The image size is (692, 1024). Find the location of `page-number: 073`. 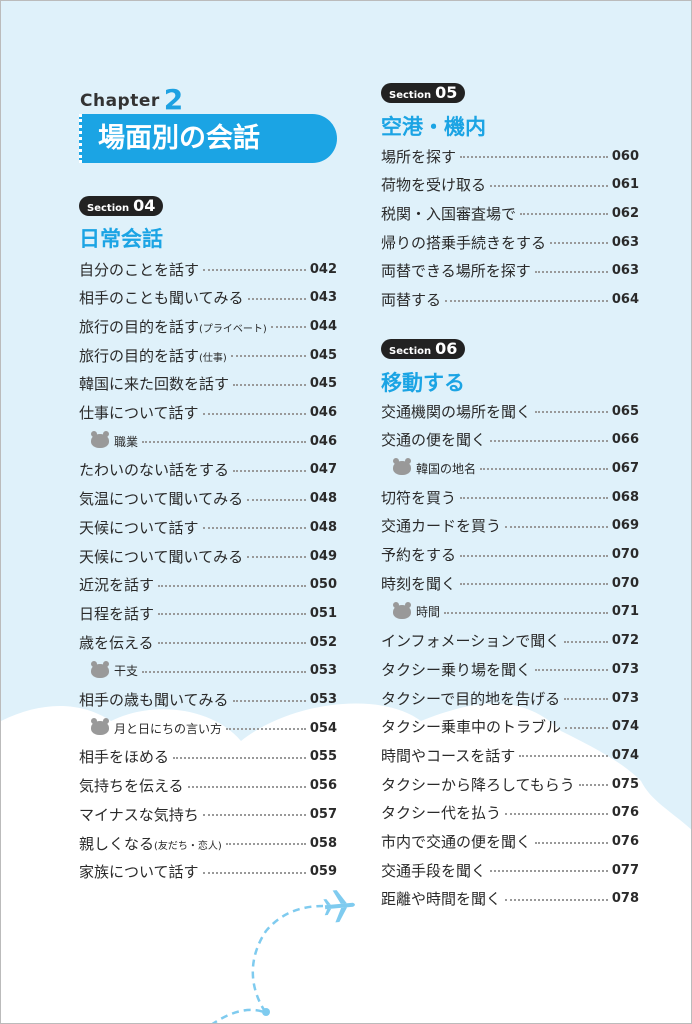

page-number: 073 is located at coordinates (625, 669).